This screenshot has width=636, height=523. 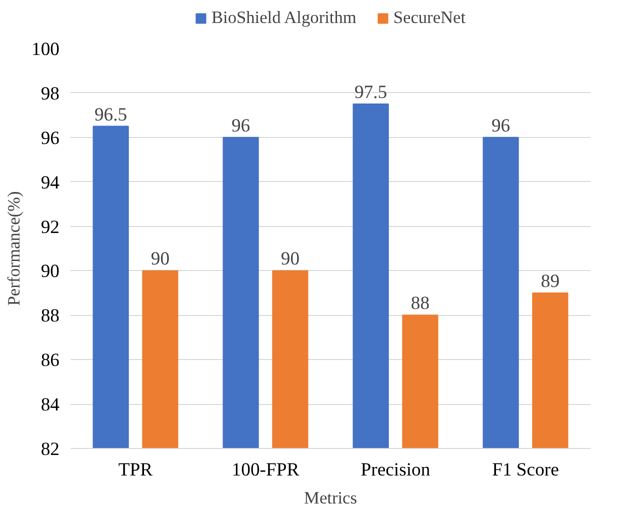 What do you see at coordinates (136, 470) in the screenshot?
I see `x-tick-label: TPR` at bounding box center [136, 470].